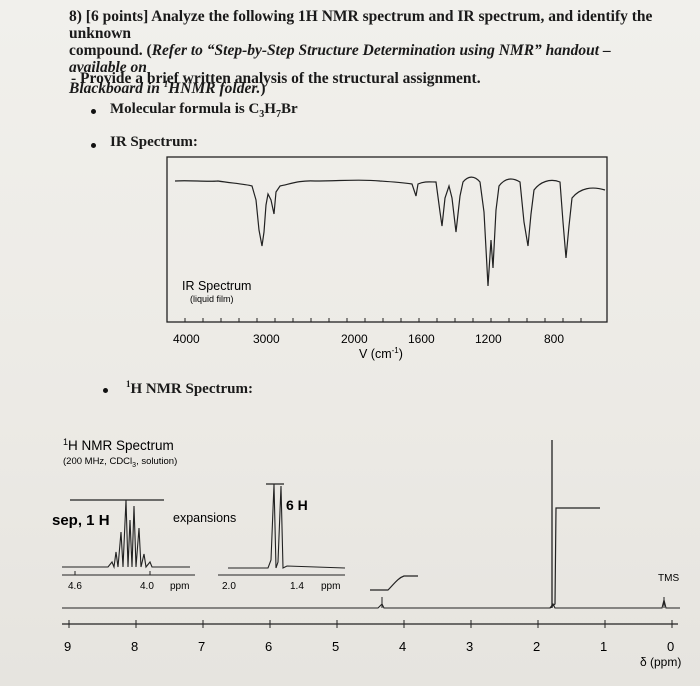  What do you see at coordinates (273, 110) in the screenshot?
I see `molecular-formula: C3H7Br` at bounding box center [273, 110].